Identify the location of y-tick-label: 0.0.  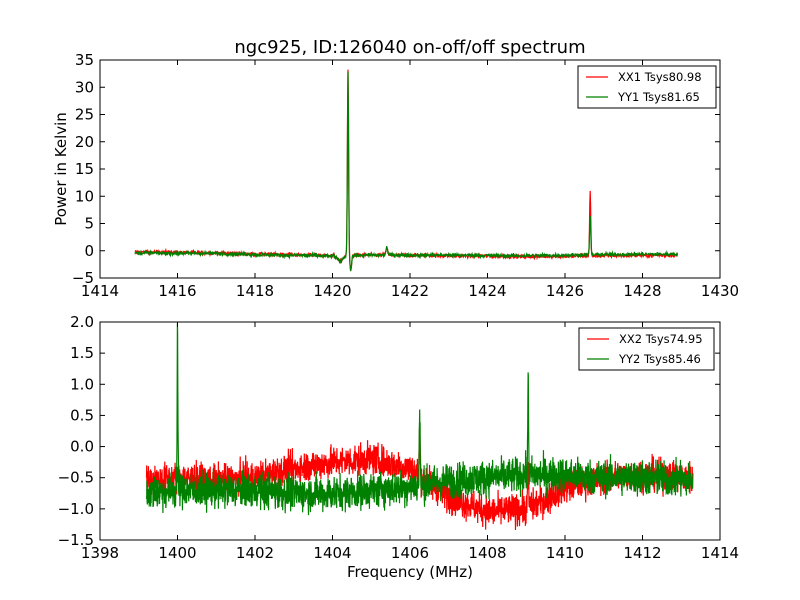
(82, 447).